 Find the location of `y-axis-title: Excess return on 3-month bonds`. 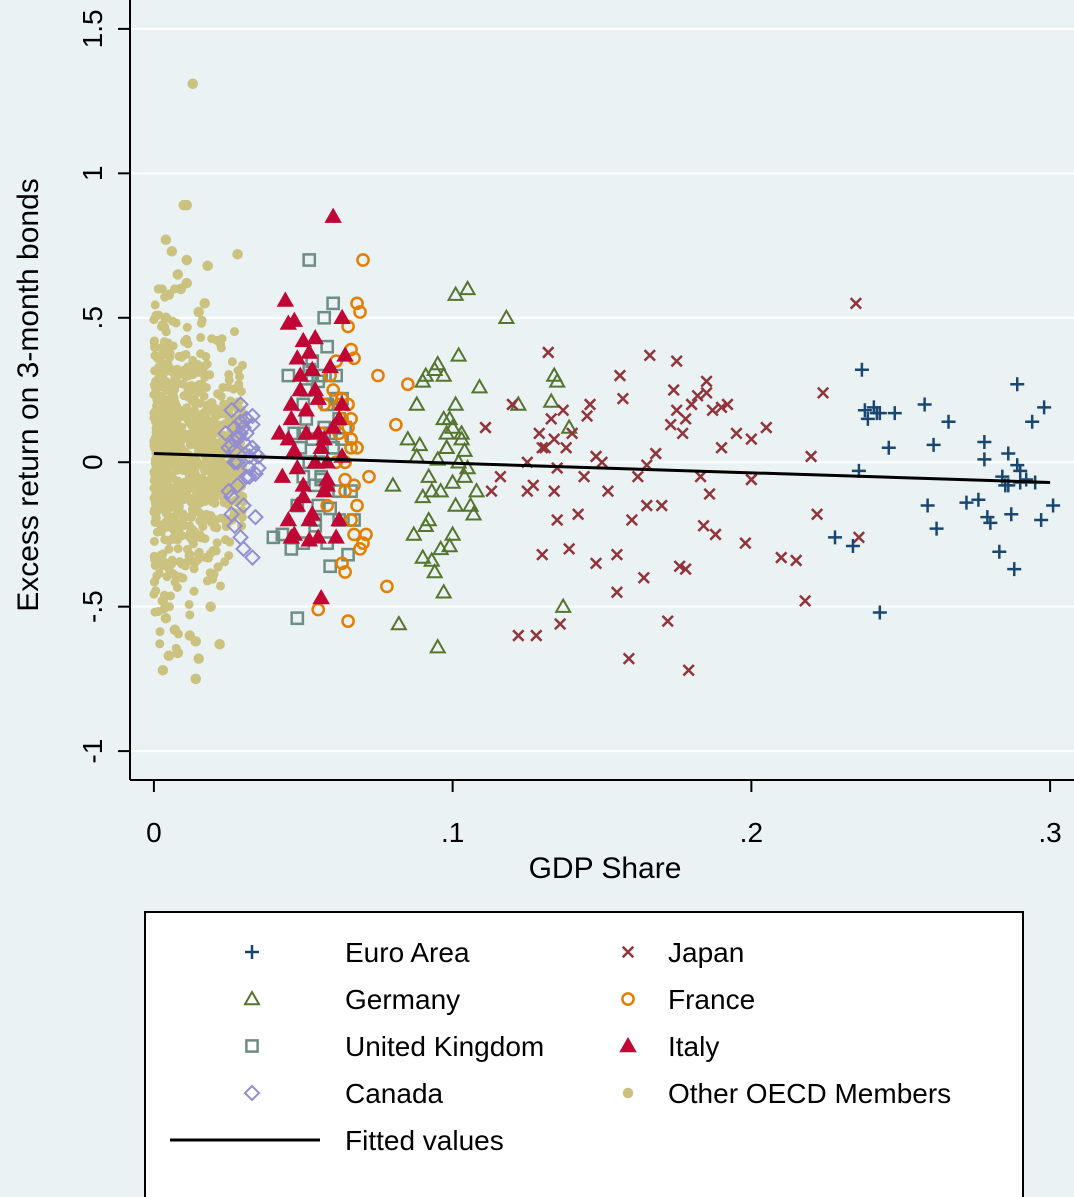

y-axis-title: Excess return on 3-month bonds is located at coordinates (28, 395).